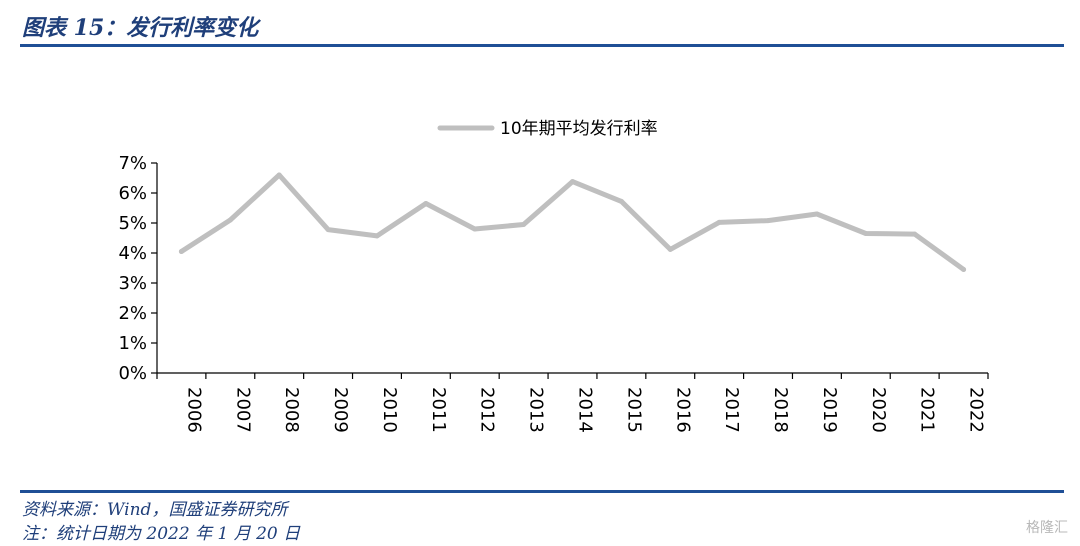 Image resolution: width=1080 pixels, height=546 pixels. Describe the element at coordinates (132, 193) in the screenshot. I see `y-tick-label: 6%` at that location.